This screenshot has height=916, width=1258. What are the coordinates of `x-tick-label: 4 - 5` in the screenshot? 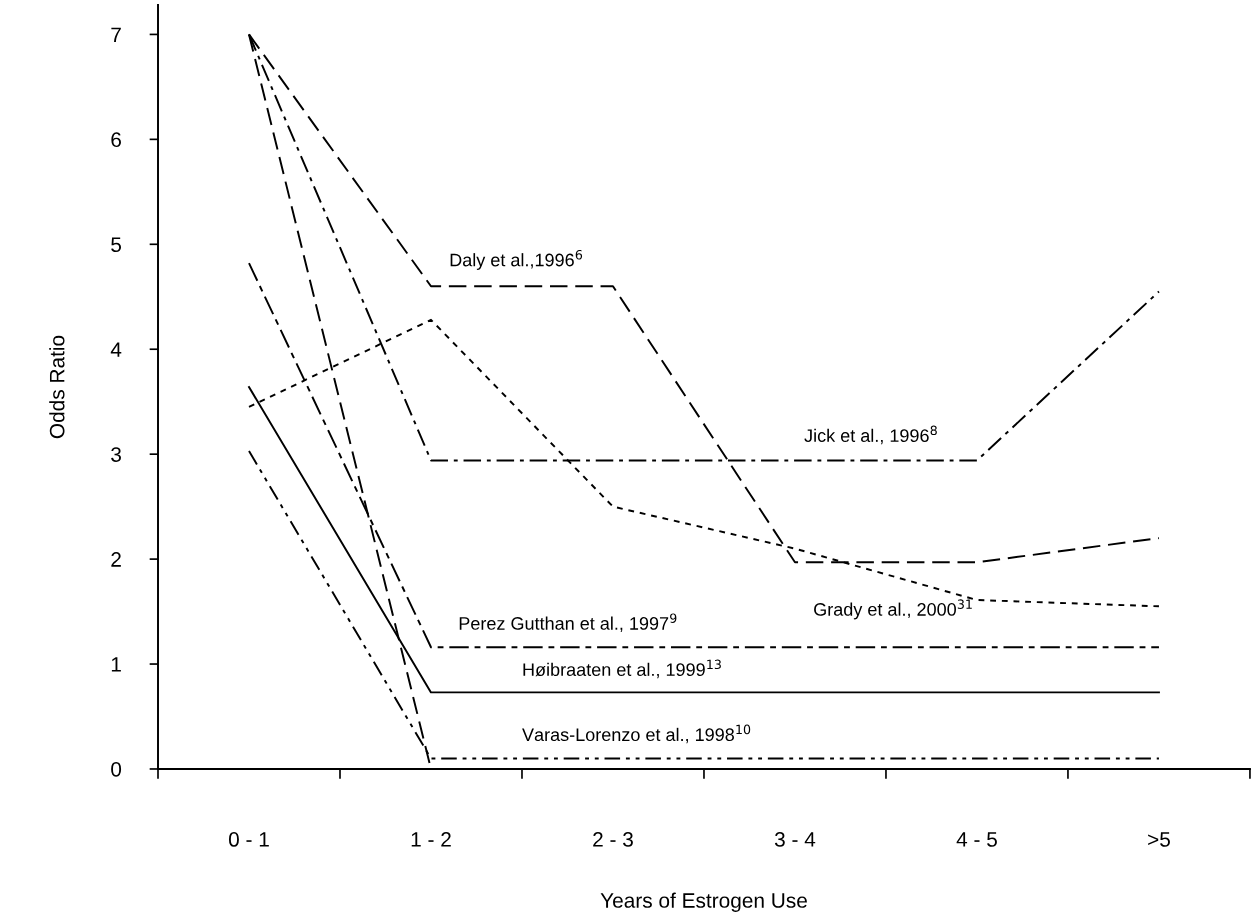 It's located at (976, 839).